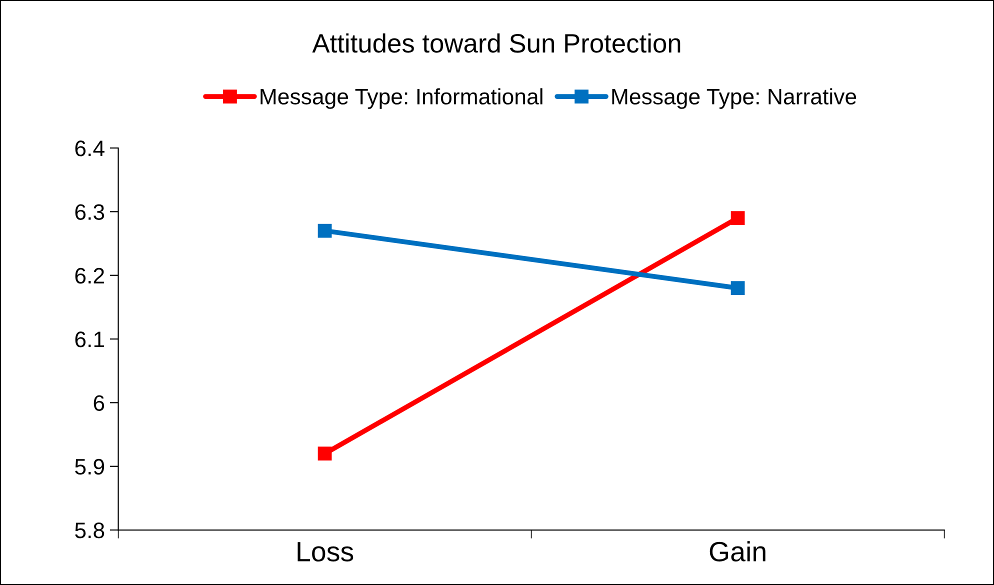 This screenshot has height=585, width=994. Describe the element at coordinates (99, 403) in the screenshot. I see `y-tick-label: 6` at that location.